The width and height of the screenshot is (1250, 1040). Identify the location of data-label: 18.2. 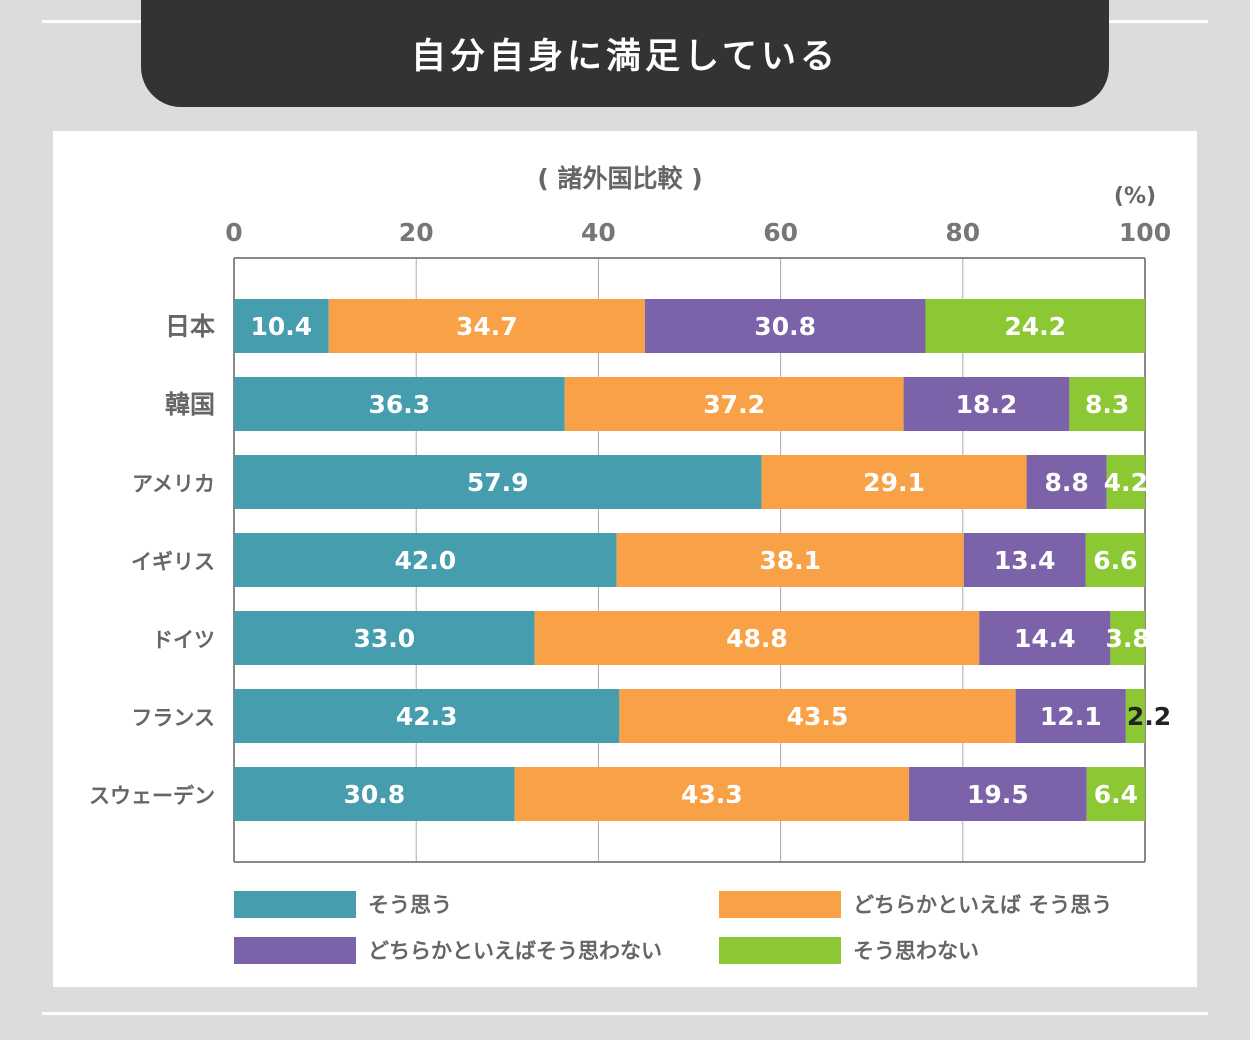
(987, 404).